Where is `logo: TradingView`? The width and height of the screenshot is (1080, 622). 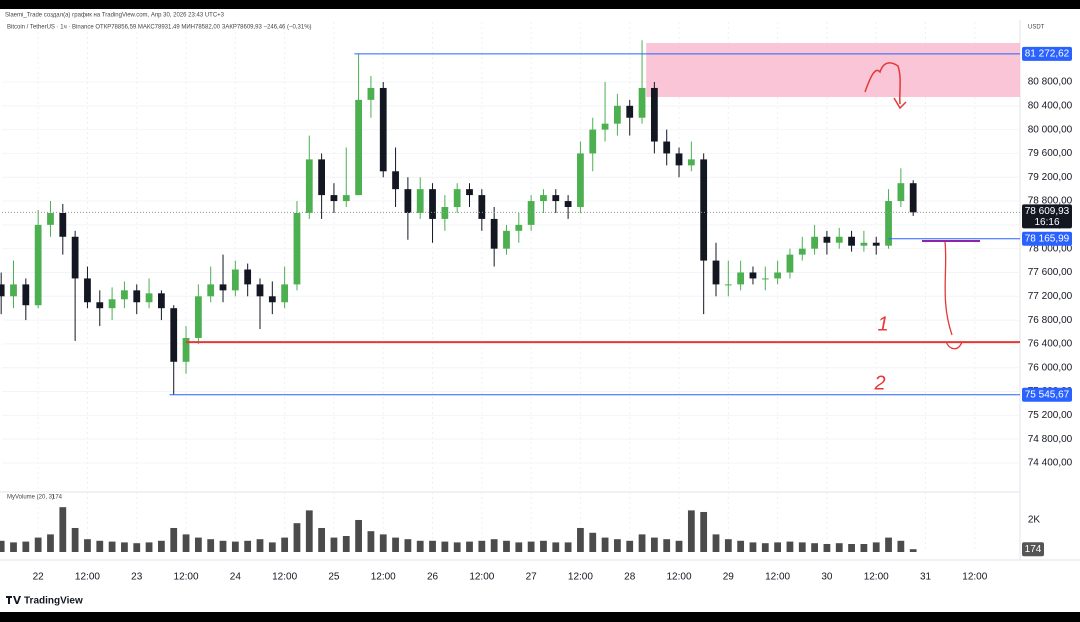
logo: TradingView is located at coordinates (53, 601).